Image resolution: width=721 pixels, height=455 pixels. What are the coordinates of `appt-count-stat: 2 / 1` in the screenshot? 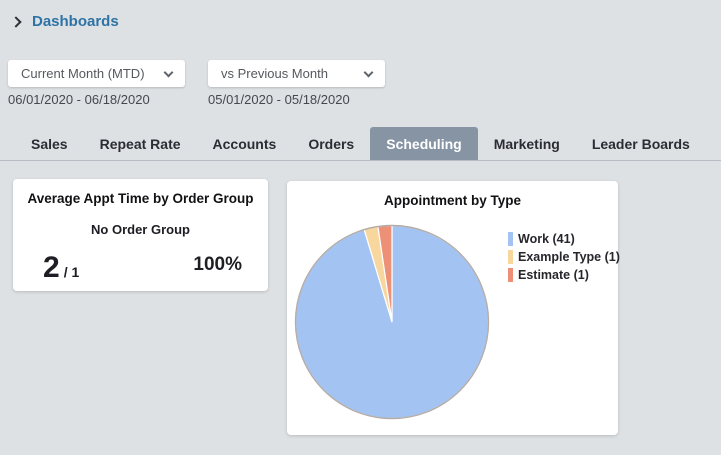 It's located at (61, 267).